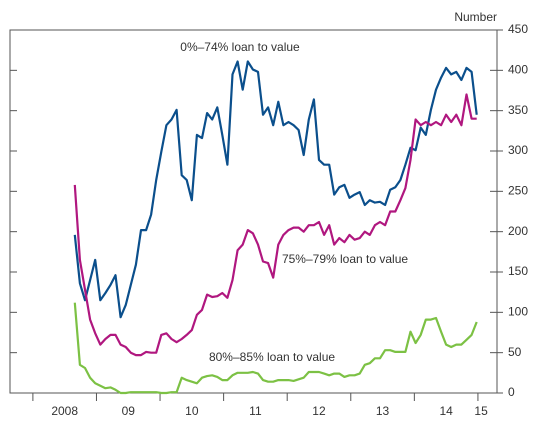  What do you see at coordinates (64, 411) in the screenshot?
I see `x-tick-label: 2008` at bounding box center [64, 411].